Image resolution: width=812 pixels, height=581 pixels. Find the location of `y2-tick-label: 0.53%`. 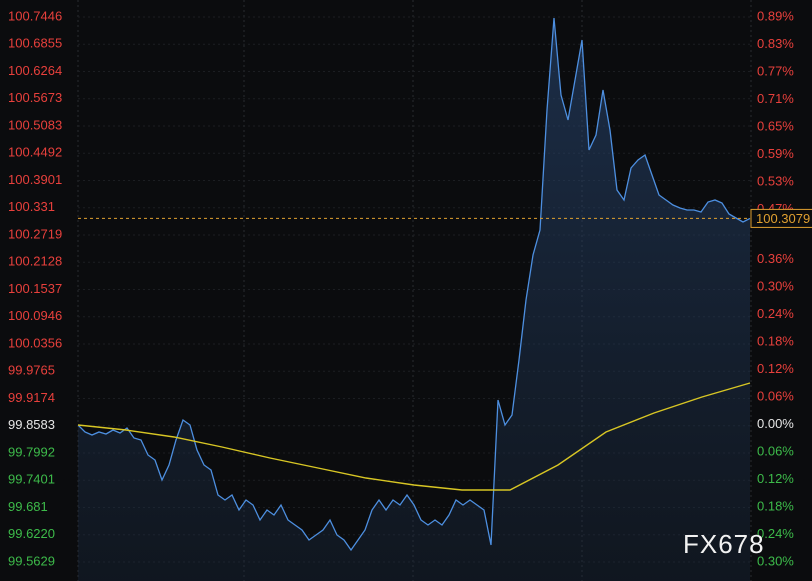

y2-tick-label: 0.53% is located at coordinates (775, 180).